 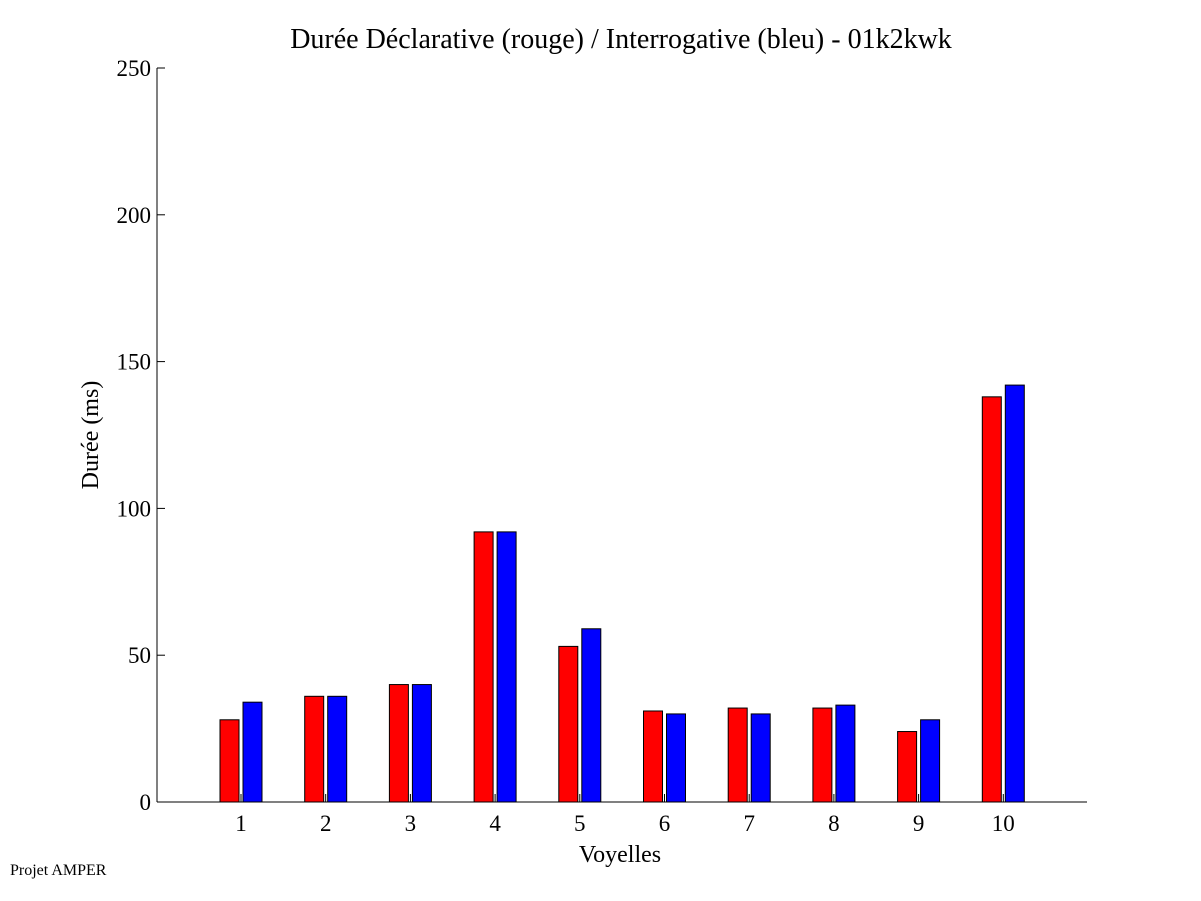 I want to click on x-tick-label-2: 2, so click(x=326, y=823).